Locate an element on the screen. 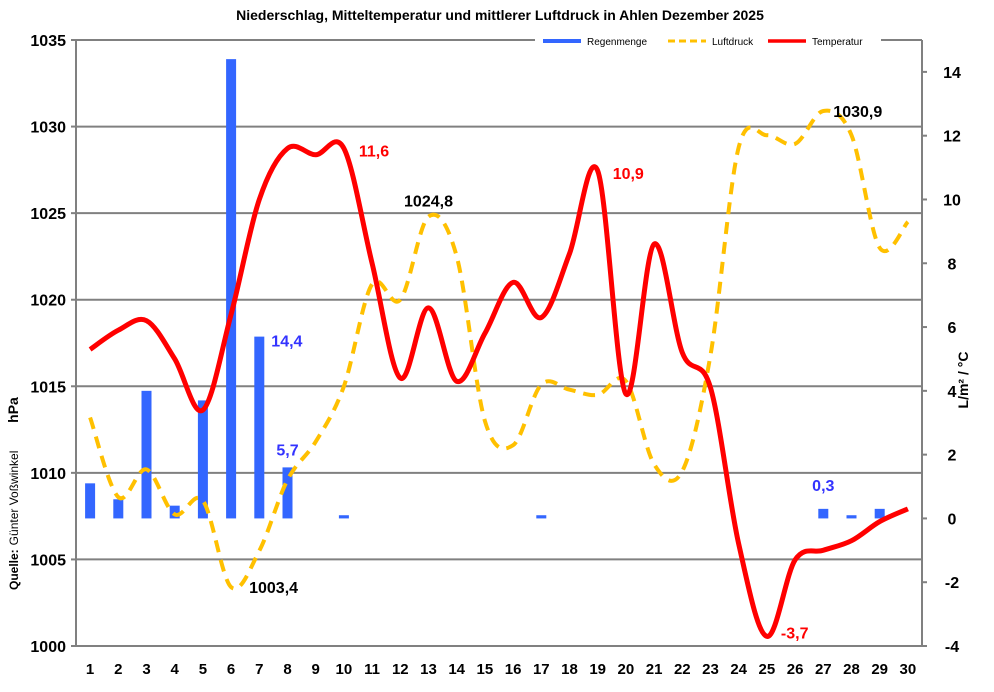  svg-text:Quelle:Günter Voßwinkel: Quelle: Günter Voßwinkel is located at coordinates (14, 520).